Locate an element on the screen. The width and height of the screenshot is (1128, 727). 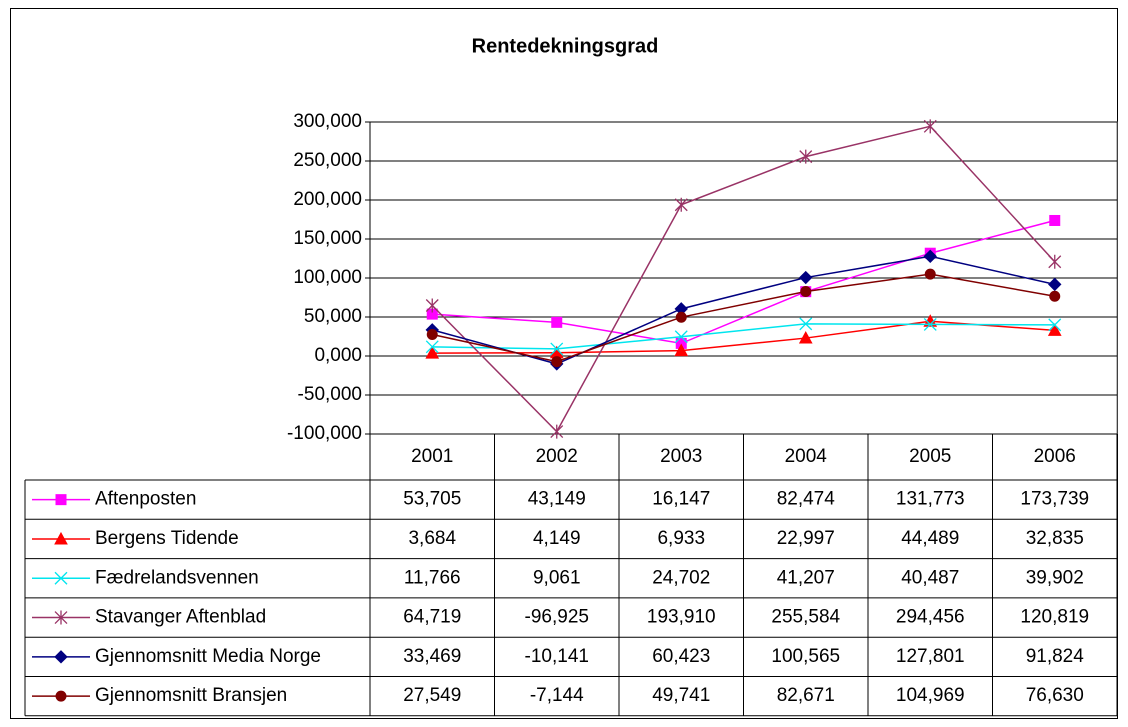
legend-label: Bergens Tidende is located at coordinates (167, 538).